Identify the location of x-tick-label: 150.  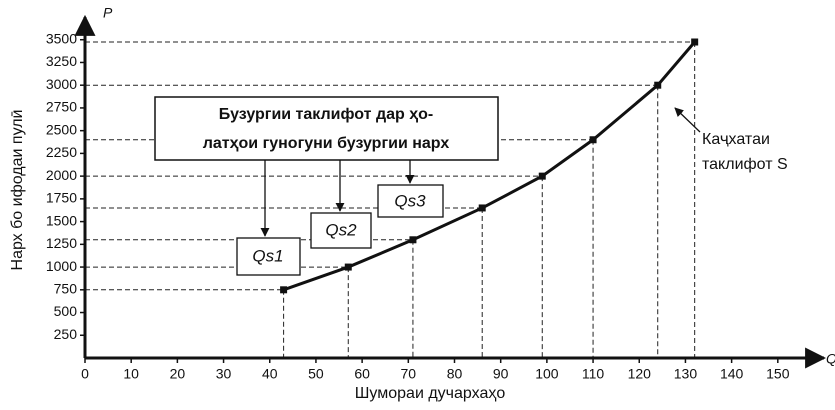
(778, 374).